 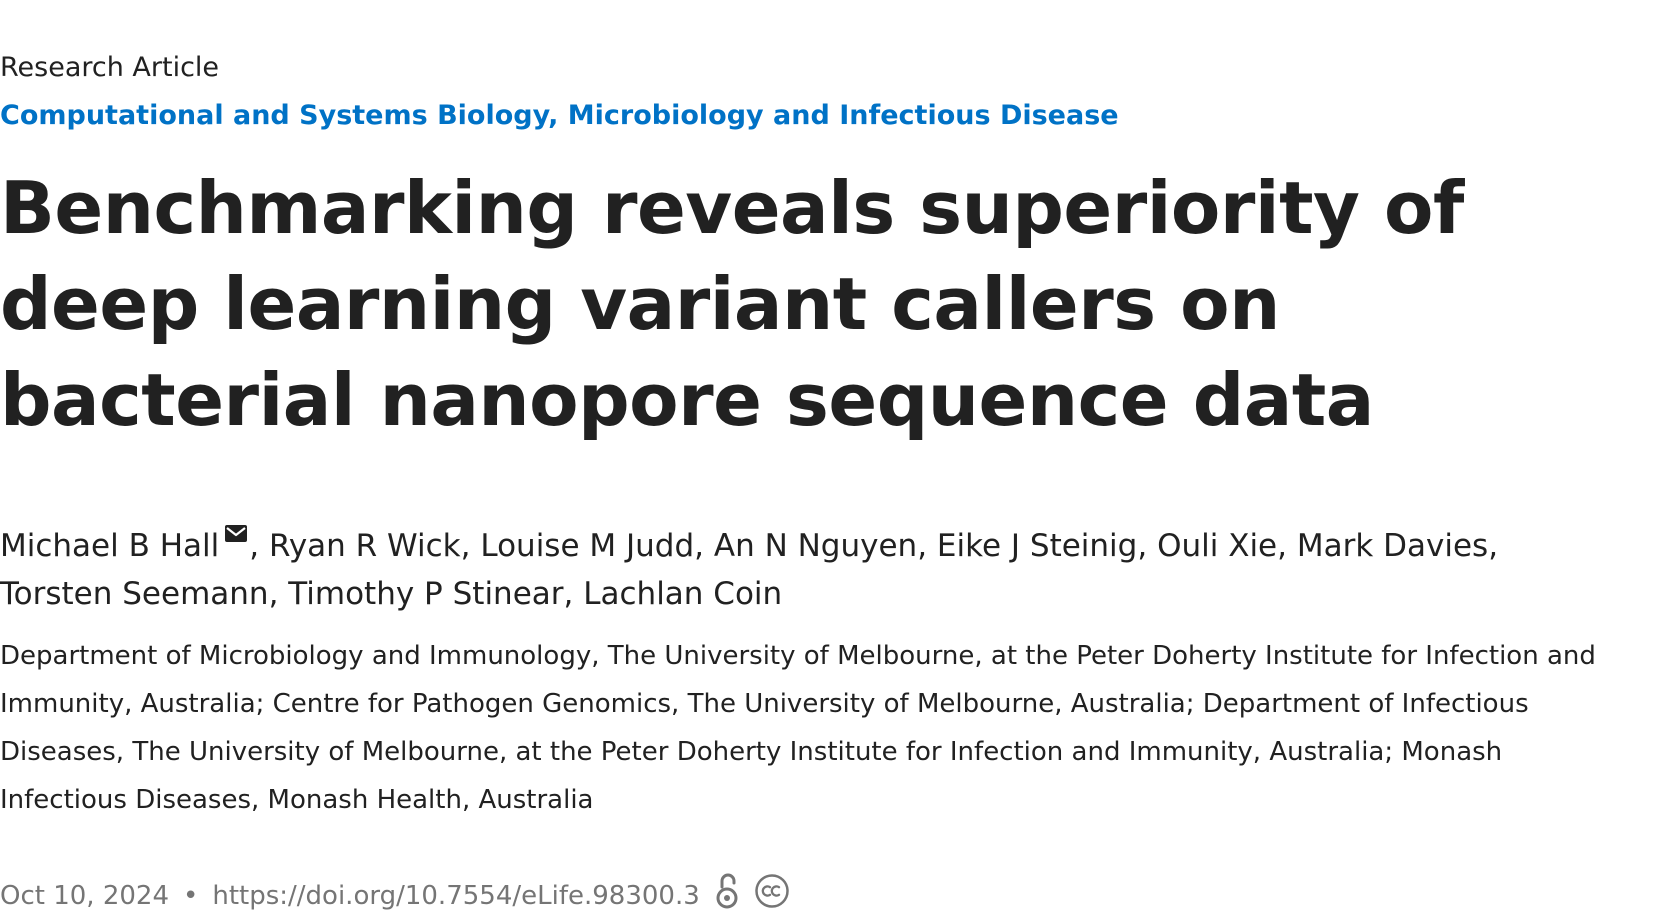 I want to click on author-link: Lachlan Coin, so click(x=683, y=594).